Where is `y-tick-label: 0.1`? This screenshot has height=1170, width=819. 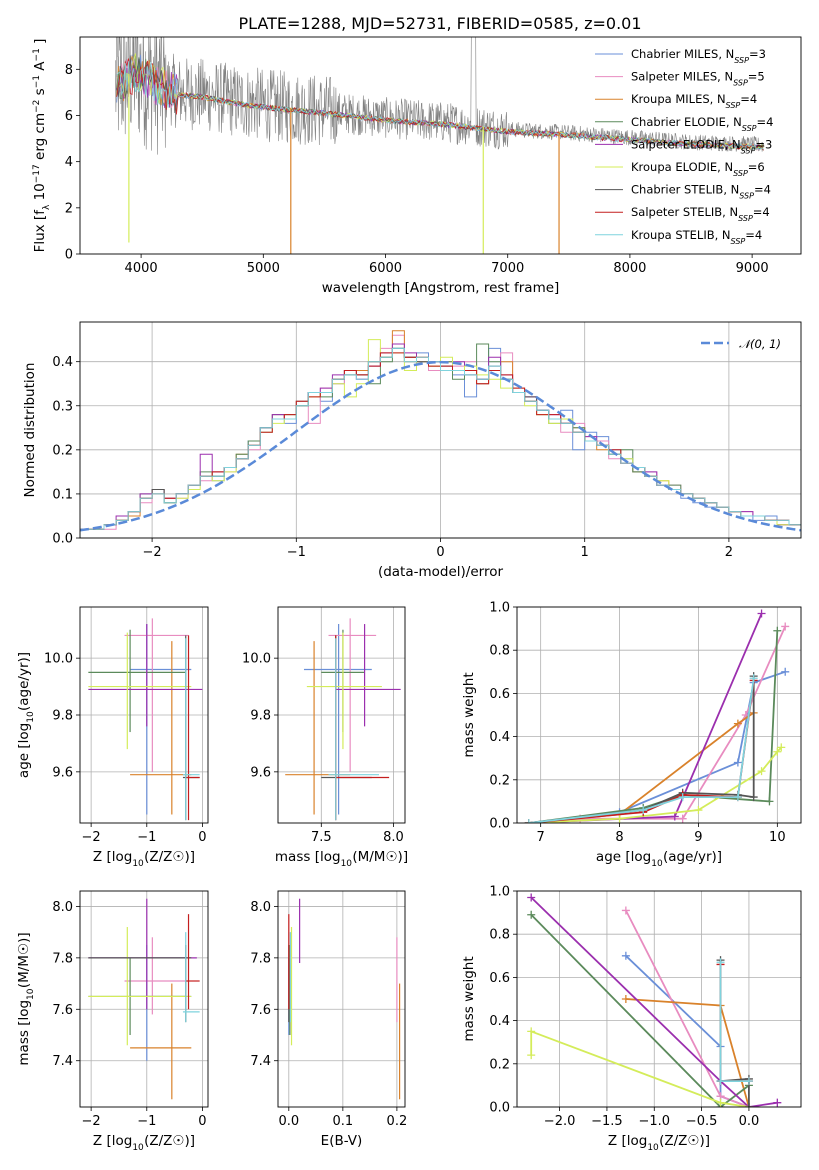 y-tick-label: 0.1 is located at coordinates (62, 494).